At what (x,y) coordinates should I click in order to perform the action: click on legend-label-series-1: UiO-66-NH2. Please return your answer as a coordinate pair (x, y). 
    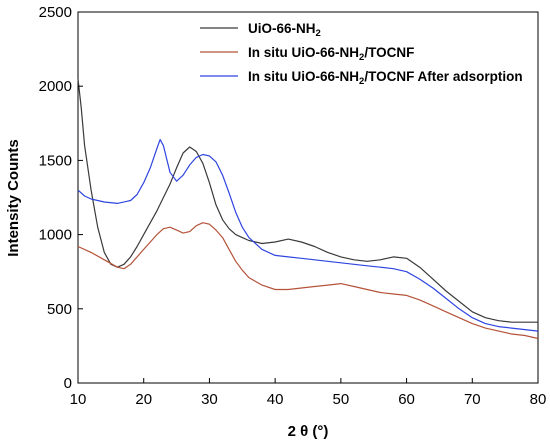
    Looking at the image, I should click on (284, 30).